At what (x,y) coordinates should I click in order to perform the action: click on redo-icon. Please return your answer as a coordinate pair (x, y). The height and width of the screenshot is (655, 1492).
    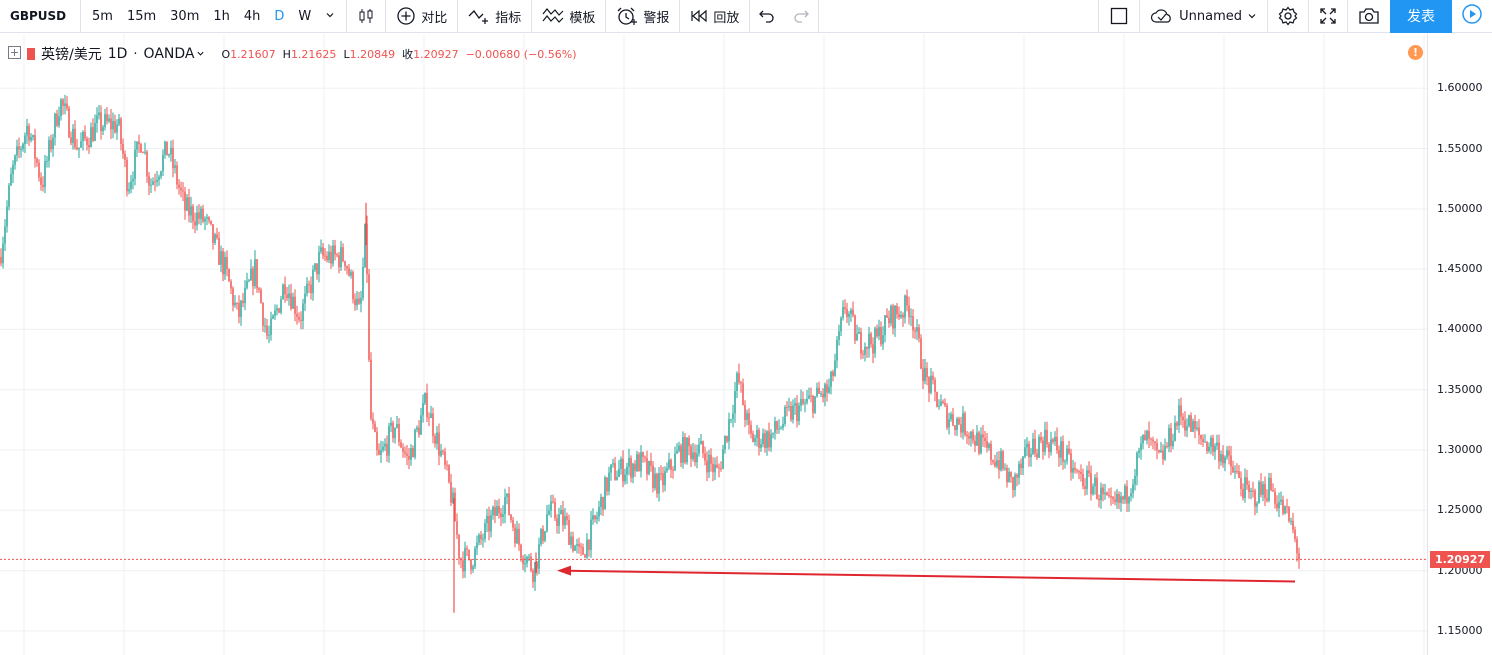
    Looking at the image, I should click on (801, 16).